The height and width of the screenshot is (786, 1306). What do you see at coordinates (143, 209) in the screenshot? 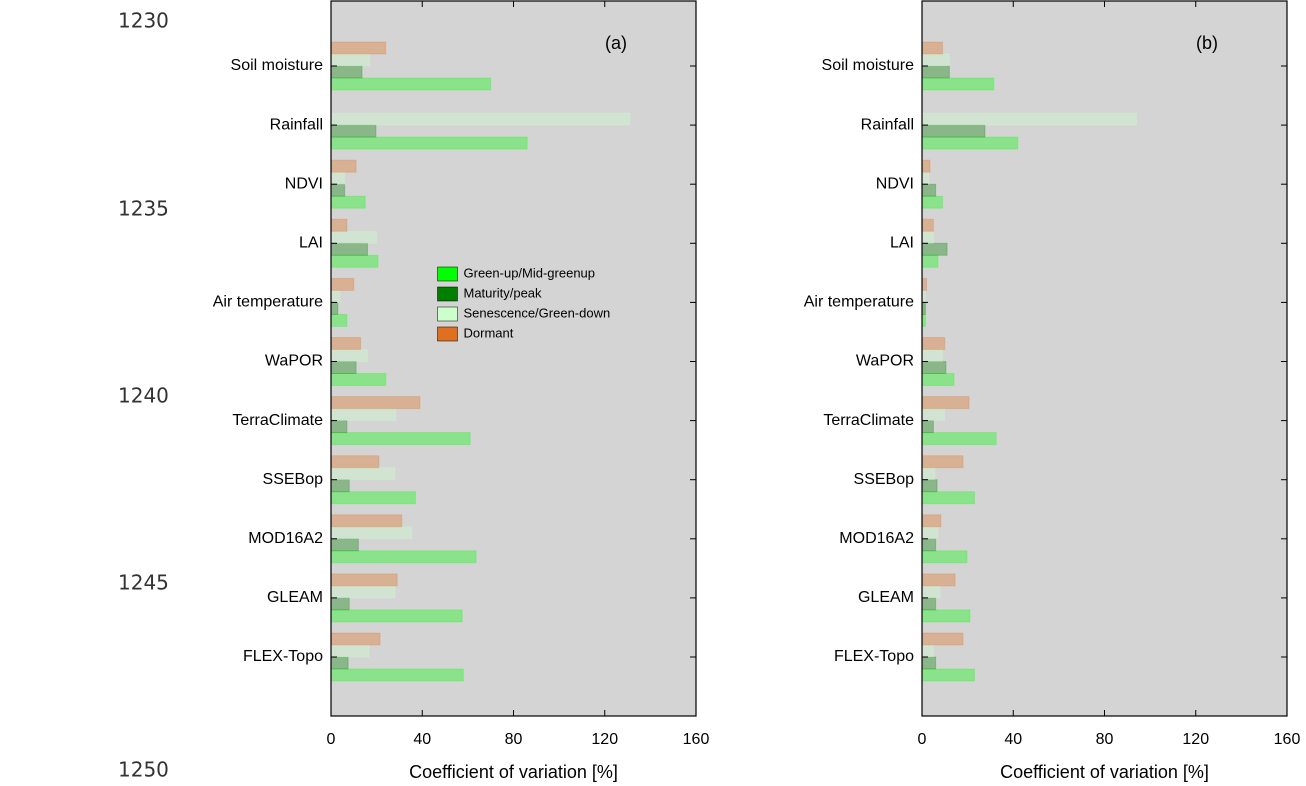
I see `line-number: 1235` at bounding box center [143, 209].